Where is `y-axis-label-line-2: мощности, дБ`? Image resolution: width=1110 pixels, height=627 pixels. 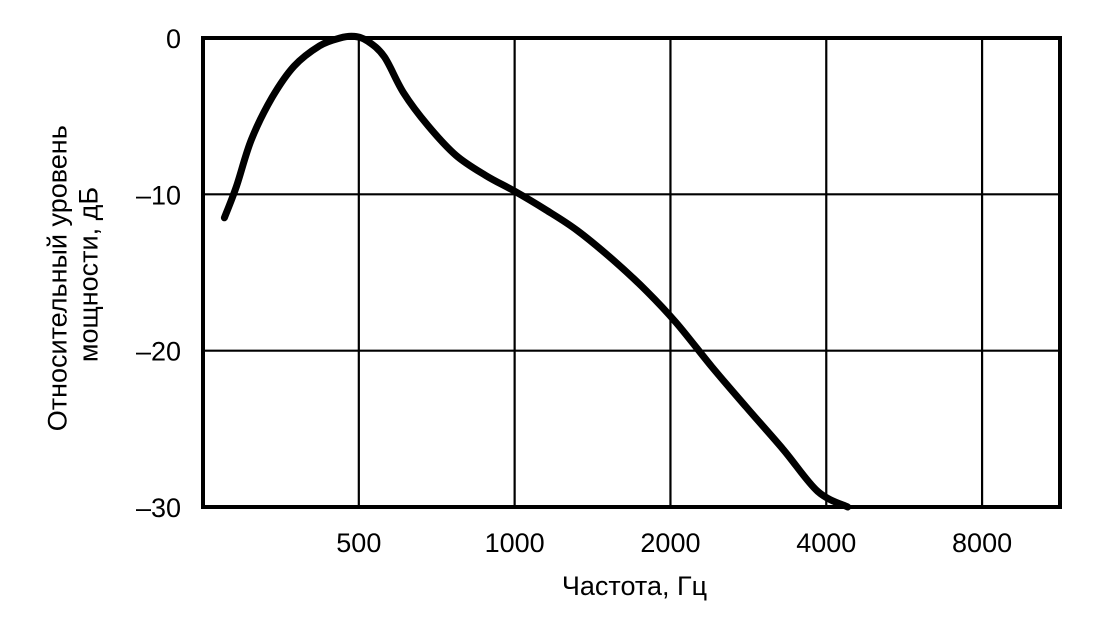 y-axis-label-line-2: мощности, дБ is located at coordinates (89, 274).